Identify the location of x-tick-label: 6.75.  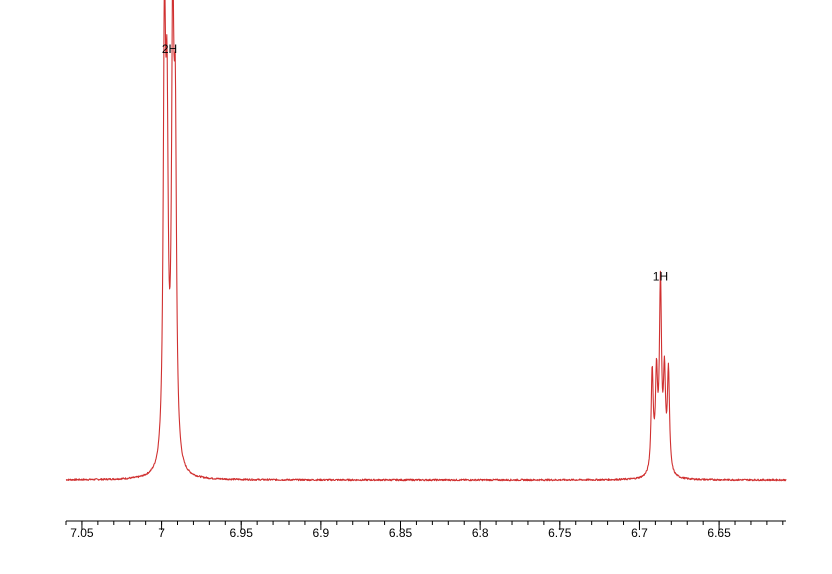
(560, 533).